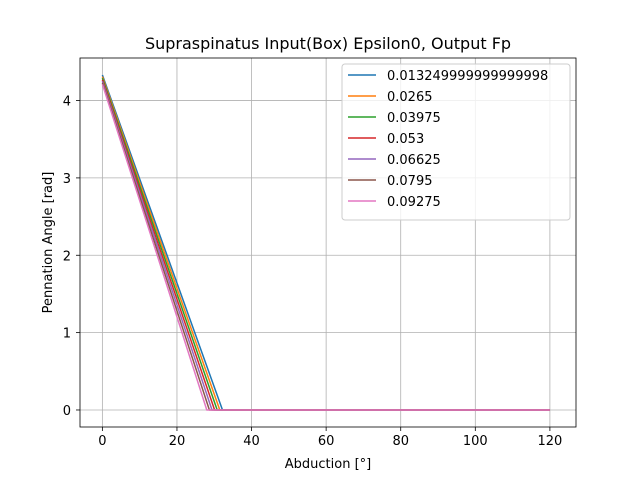  What do you see at coordinates (48, 243) in the screenshot?
I see `y-axis-label: Pennation Angle [rad]` at bounding box center [48, 243].